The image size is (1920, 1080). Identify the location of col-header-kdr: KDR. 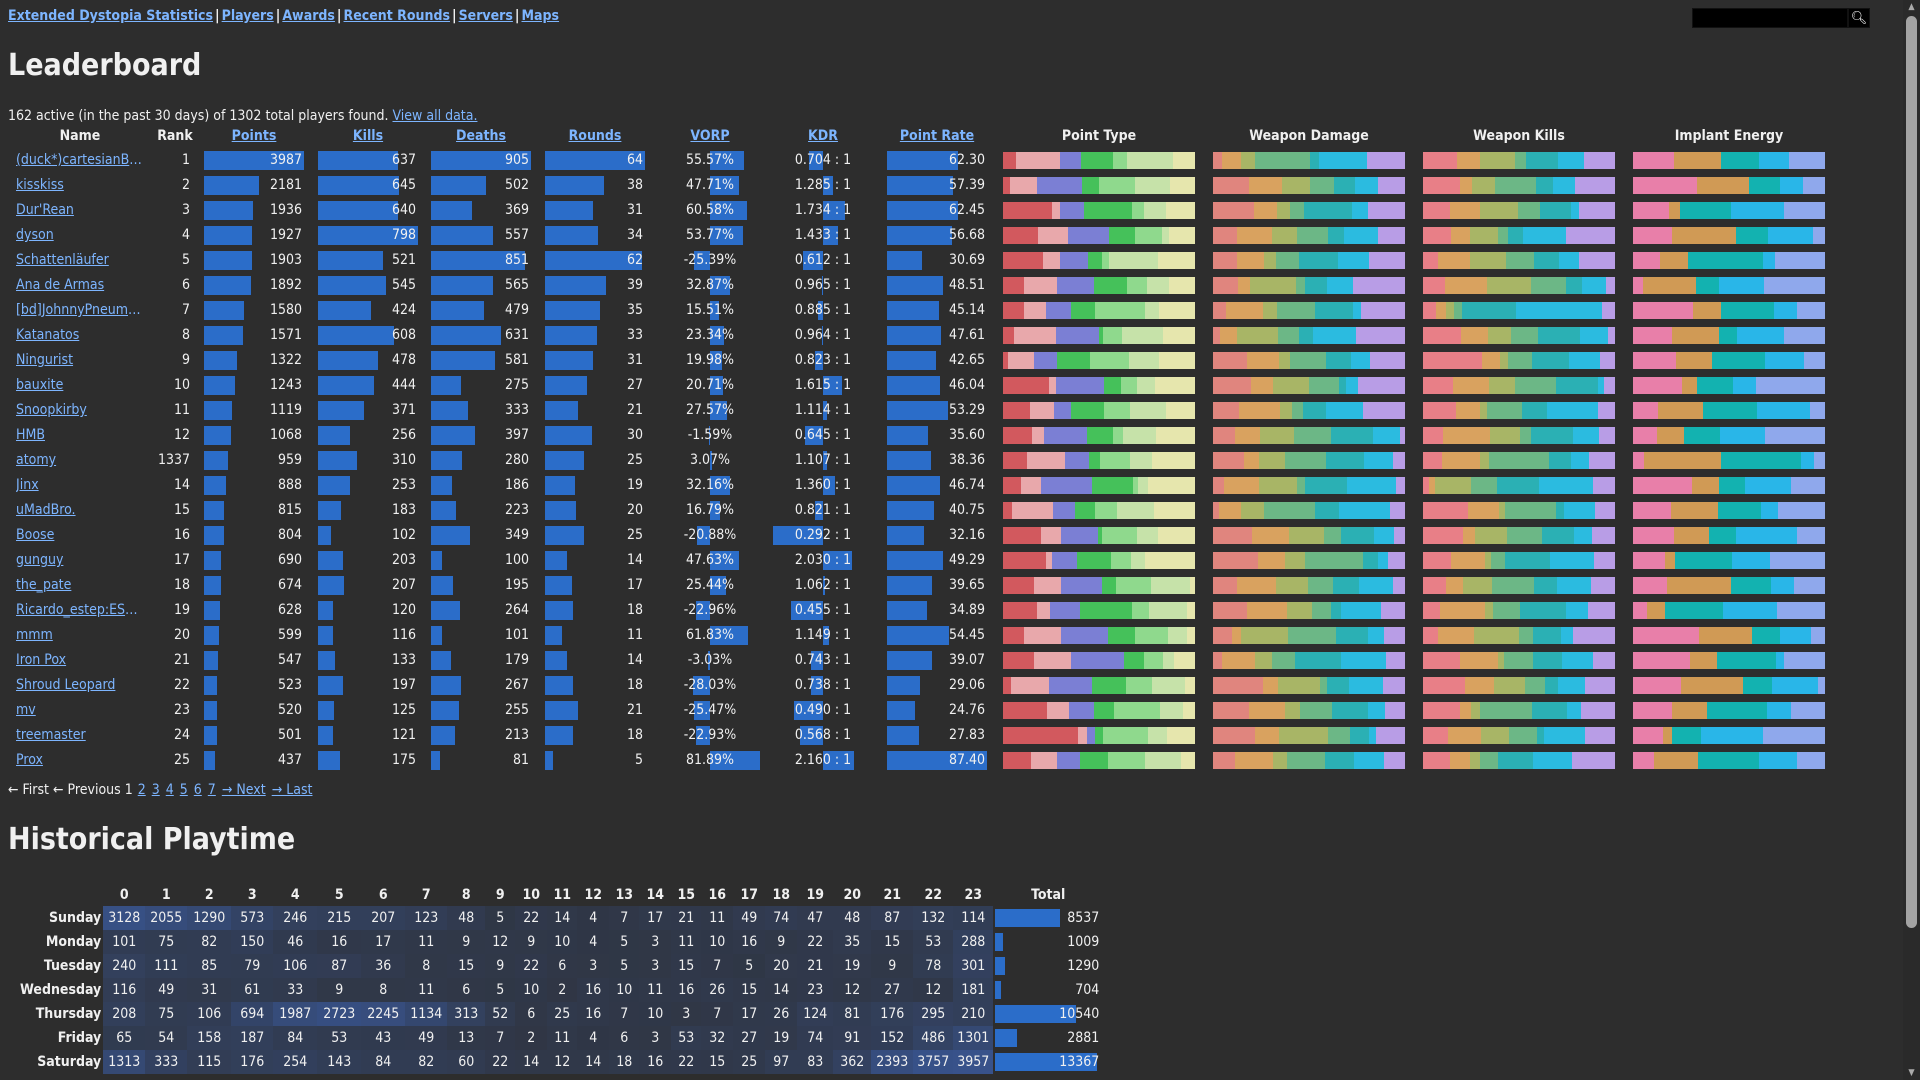
(823, 136).